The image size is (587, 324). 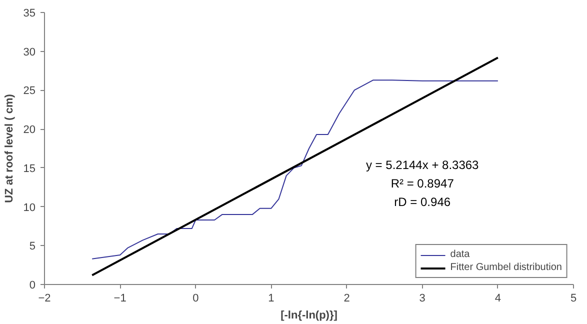 I want to click on y-tick-label: 35, so click(x=29, y=14).